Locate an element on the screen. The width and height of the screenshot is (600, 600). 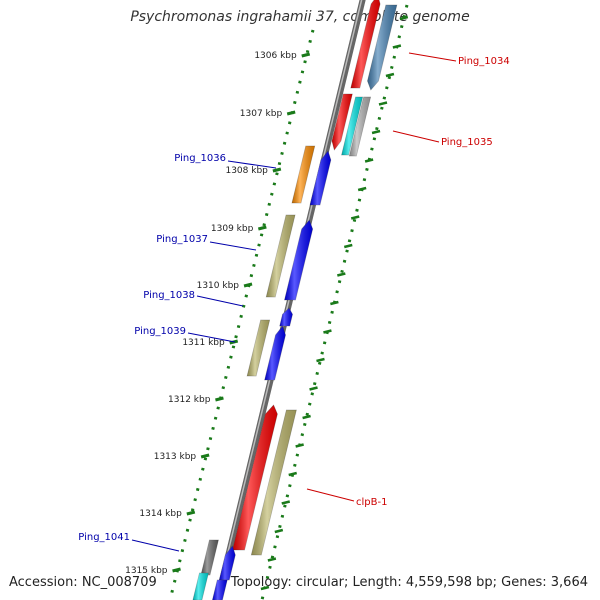
tick-label: 1314 kbp is located at coordinates (160, 514).